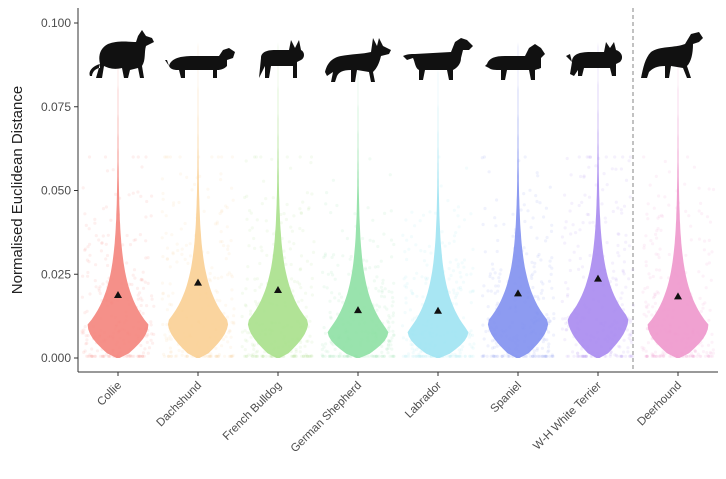 The height and width of the screenshot is (479, 726). I want to click on x-tick-label: Spaniel, so click(507, 398).